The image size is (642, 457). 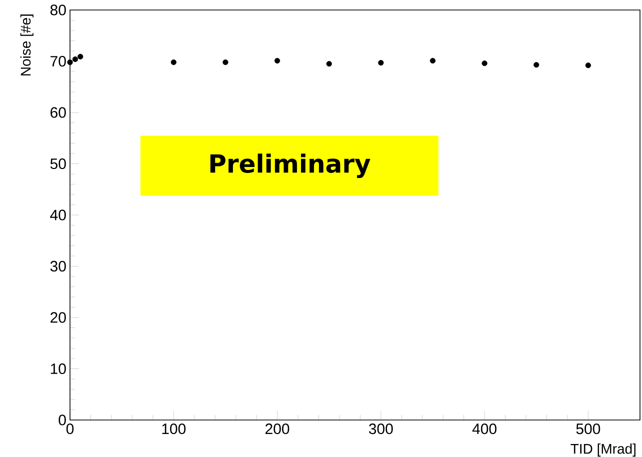 I want to click on y-tick-label: 60, so click(x=58, y=112).